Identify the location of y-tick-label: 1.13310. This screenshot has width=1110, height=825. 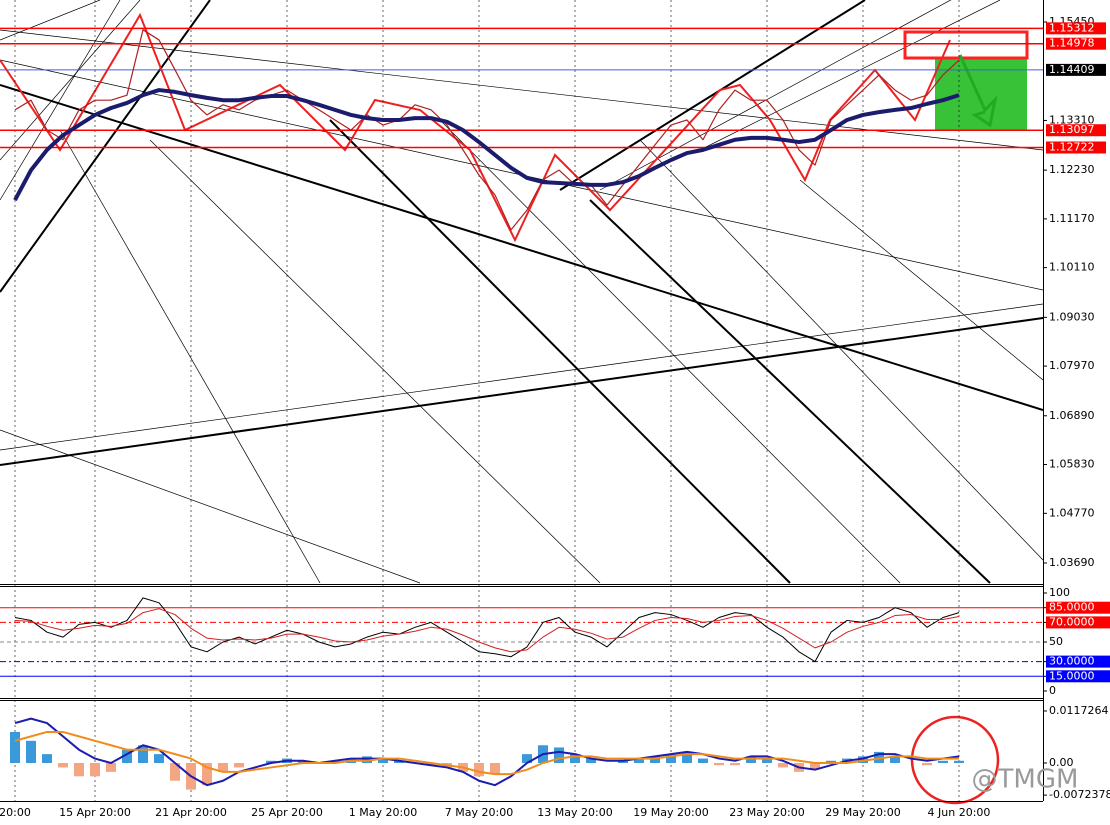
(1072, 119).